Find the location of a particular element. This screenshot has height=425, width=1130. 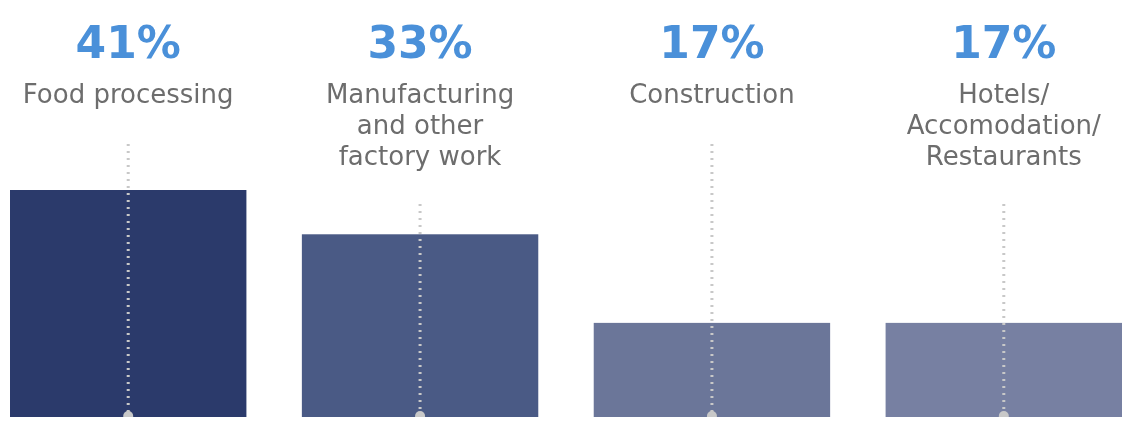

x-tick-label: Construction is located at coordinates (712, 94).